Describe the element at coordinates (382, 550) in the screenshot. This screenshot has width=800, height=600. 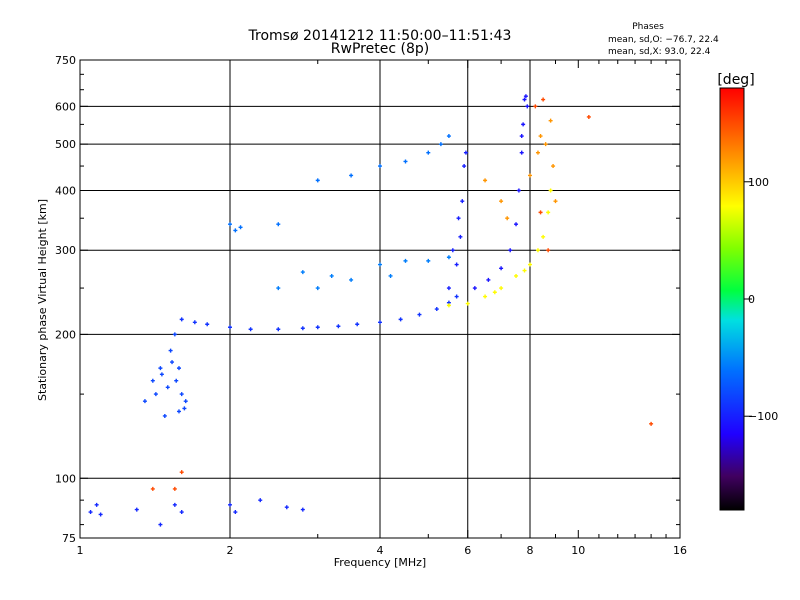
I see `x-tick-labels: 1 2 4 6 8 10 16` at that location.